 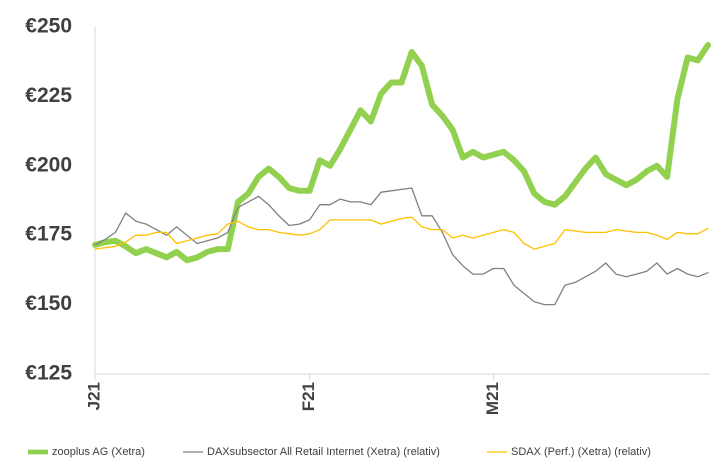 What do you see at coordinates (48, 164) in the screenshot?
I see `y-tick-label: €200` at bounding box center [48, 164].